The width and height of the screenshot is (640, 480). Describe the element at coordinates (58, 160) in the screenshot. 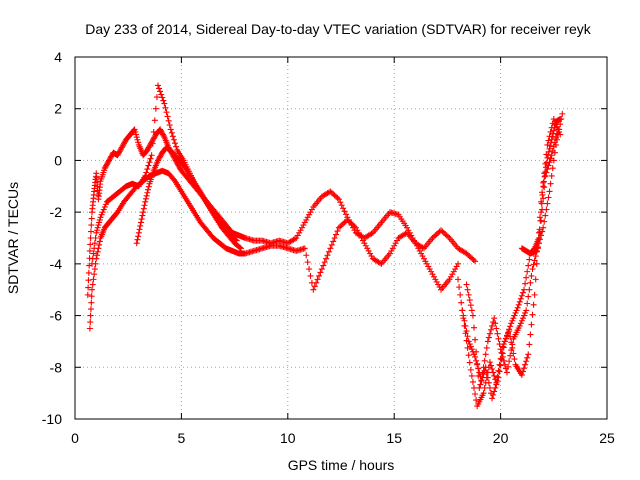

I see `y-tick-label: 0` at that location.